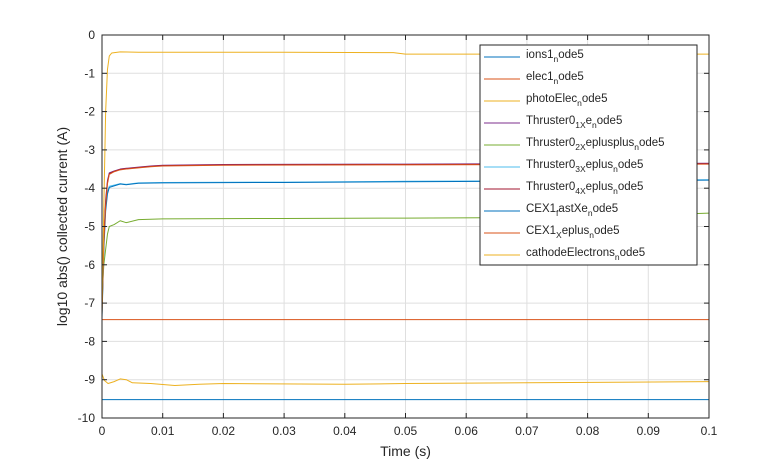 This screenshot has height=470, width=782. I want to click on legend-label: Thruster02Xeplusplusnode5, so click(595, 144).